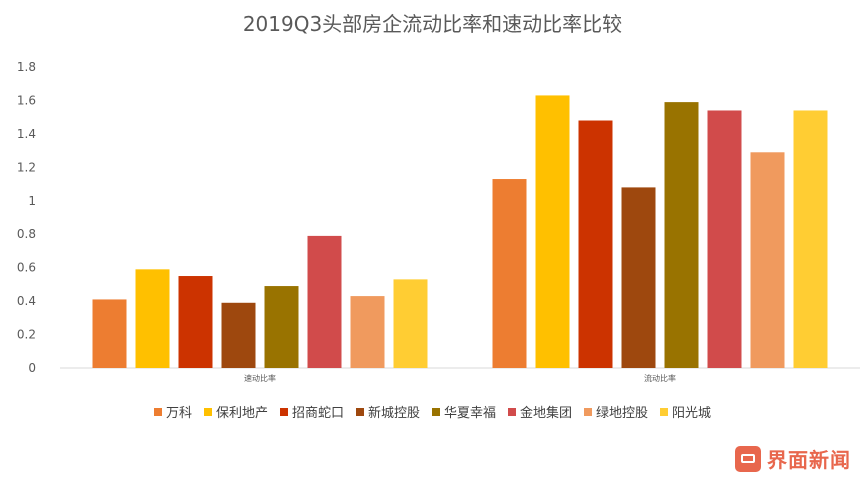 The image size is (865, 487). I want to click on y-tick-label: 0.4, so click(26, 301).